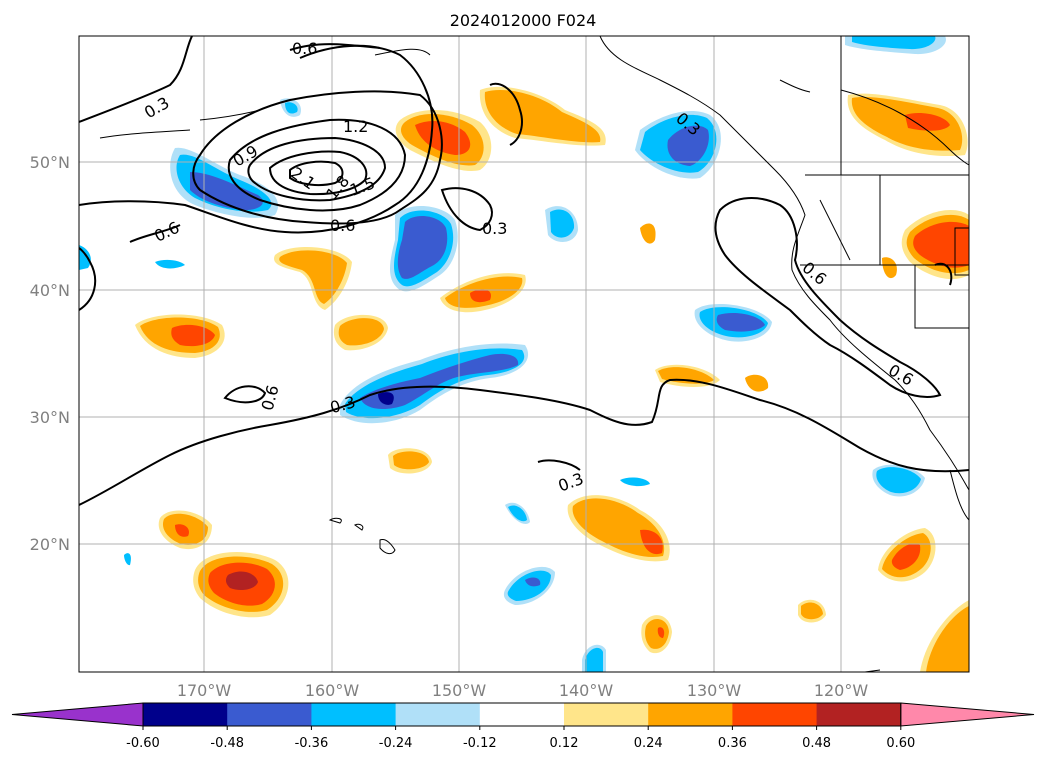 The height and width of the screenshot is (765, 1047). What do you see at coordinates (523, 690) in the screenshot?
I see `longitude-labels: 170°W 160°W 150°W 140°W 130°W 120°W` at bounding box center [523, 690].